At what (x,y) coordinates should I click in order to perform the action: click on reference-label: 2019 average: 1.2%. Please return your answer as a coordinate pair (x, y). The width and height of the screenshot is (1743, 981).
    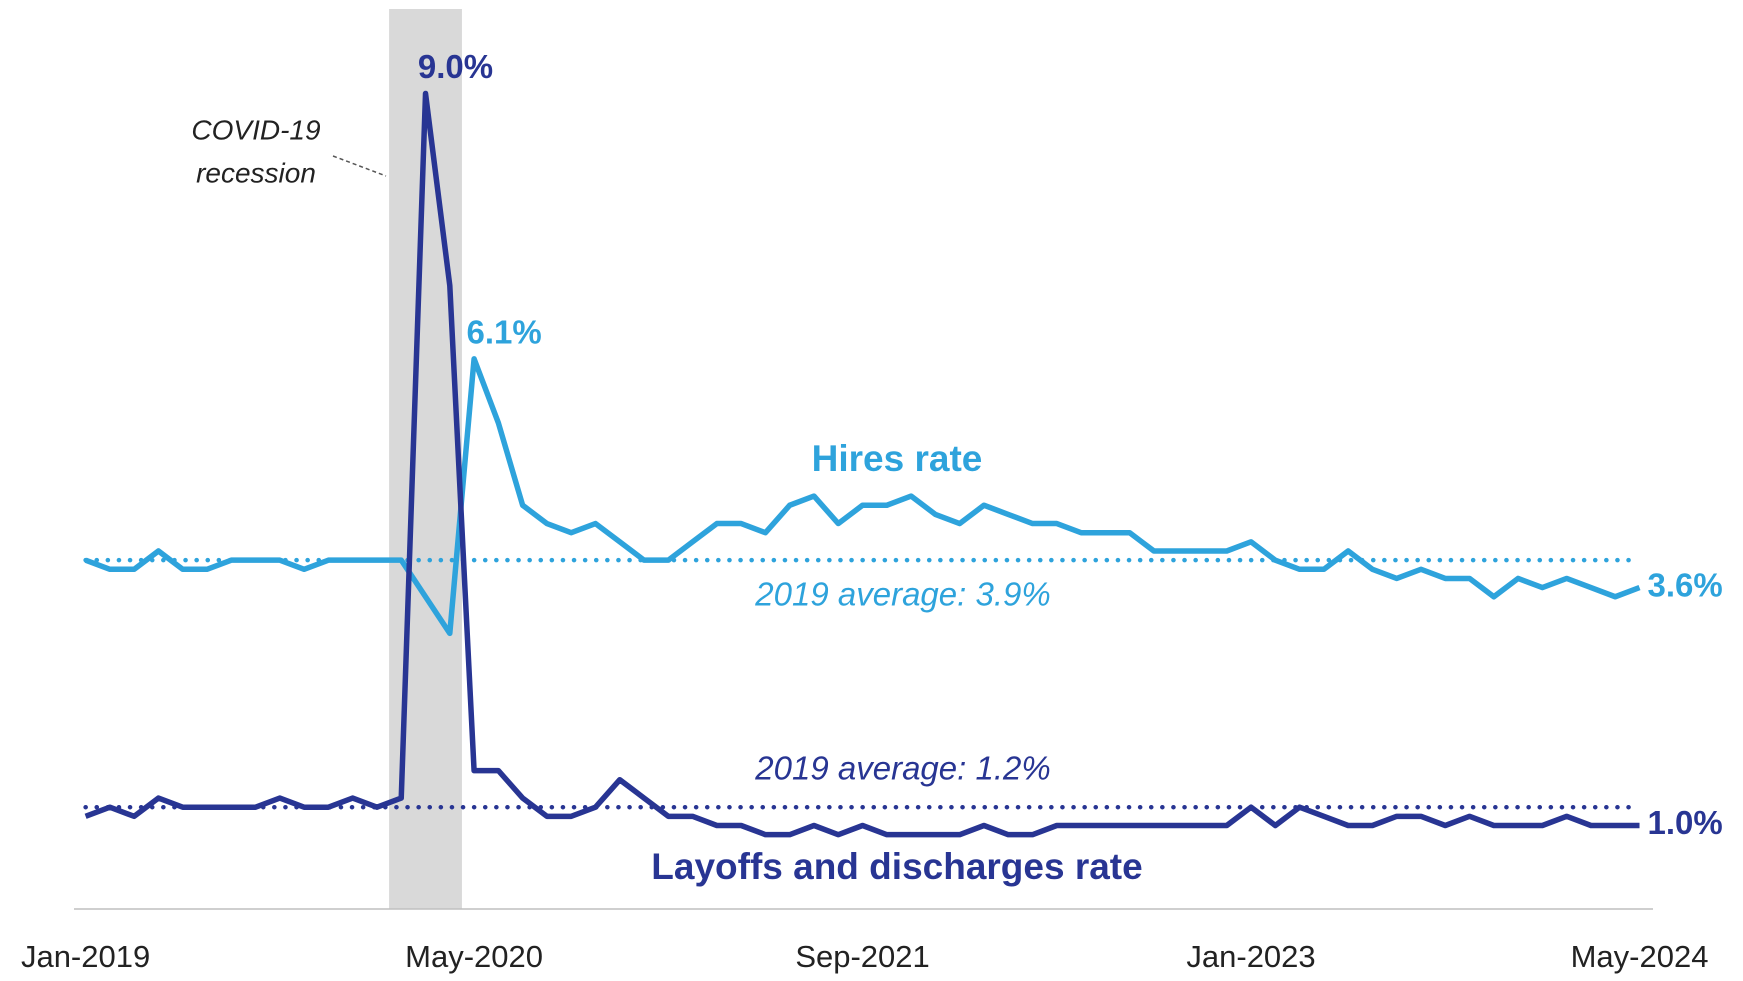
    Looking at the image, I should click on (902, 768).